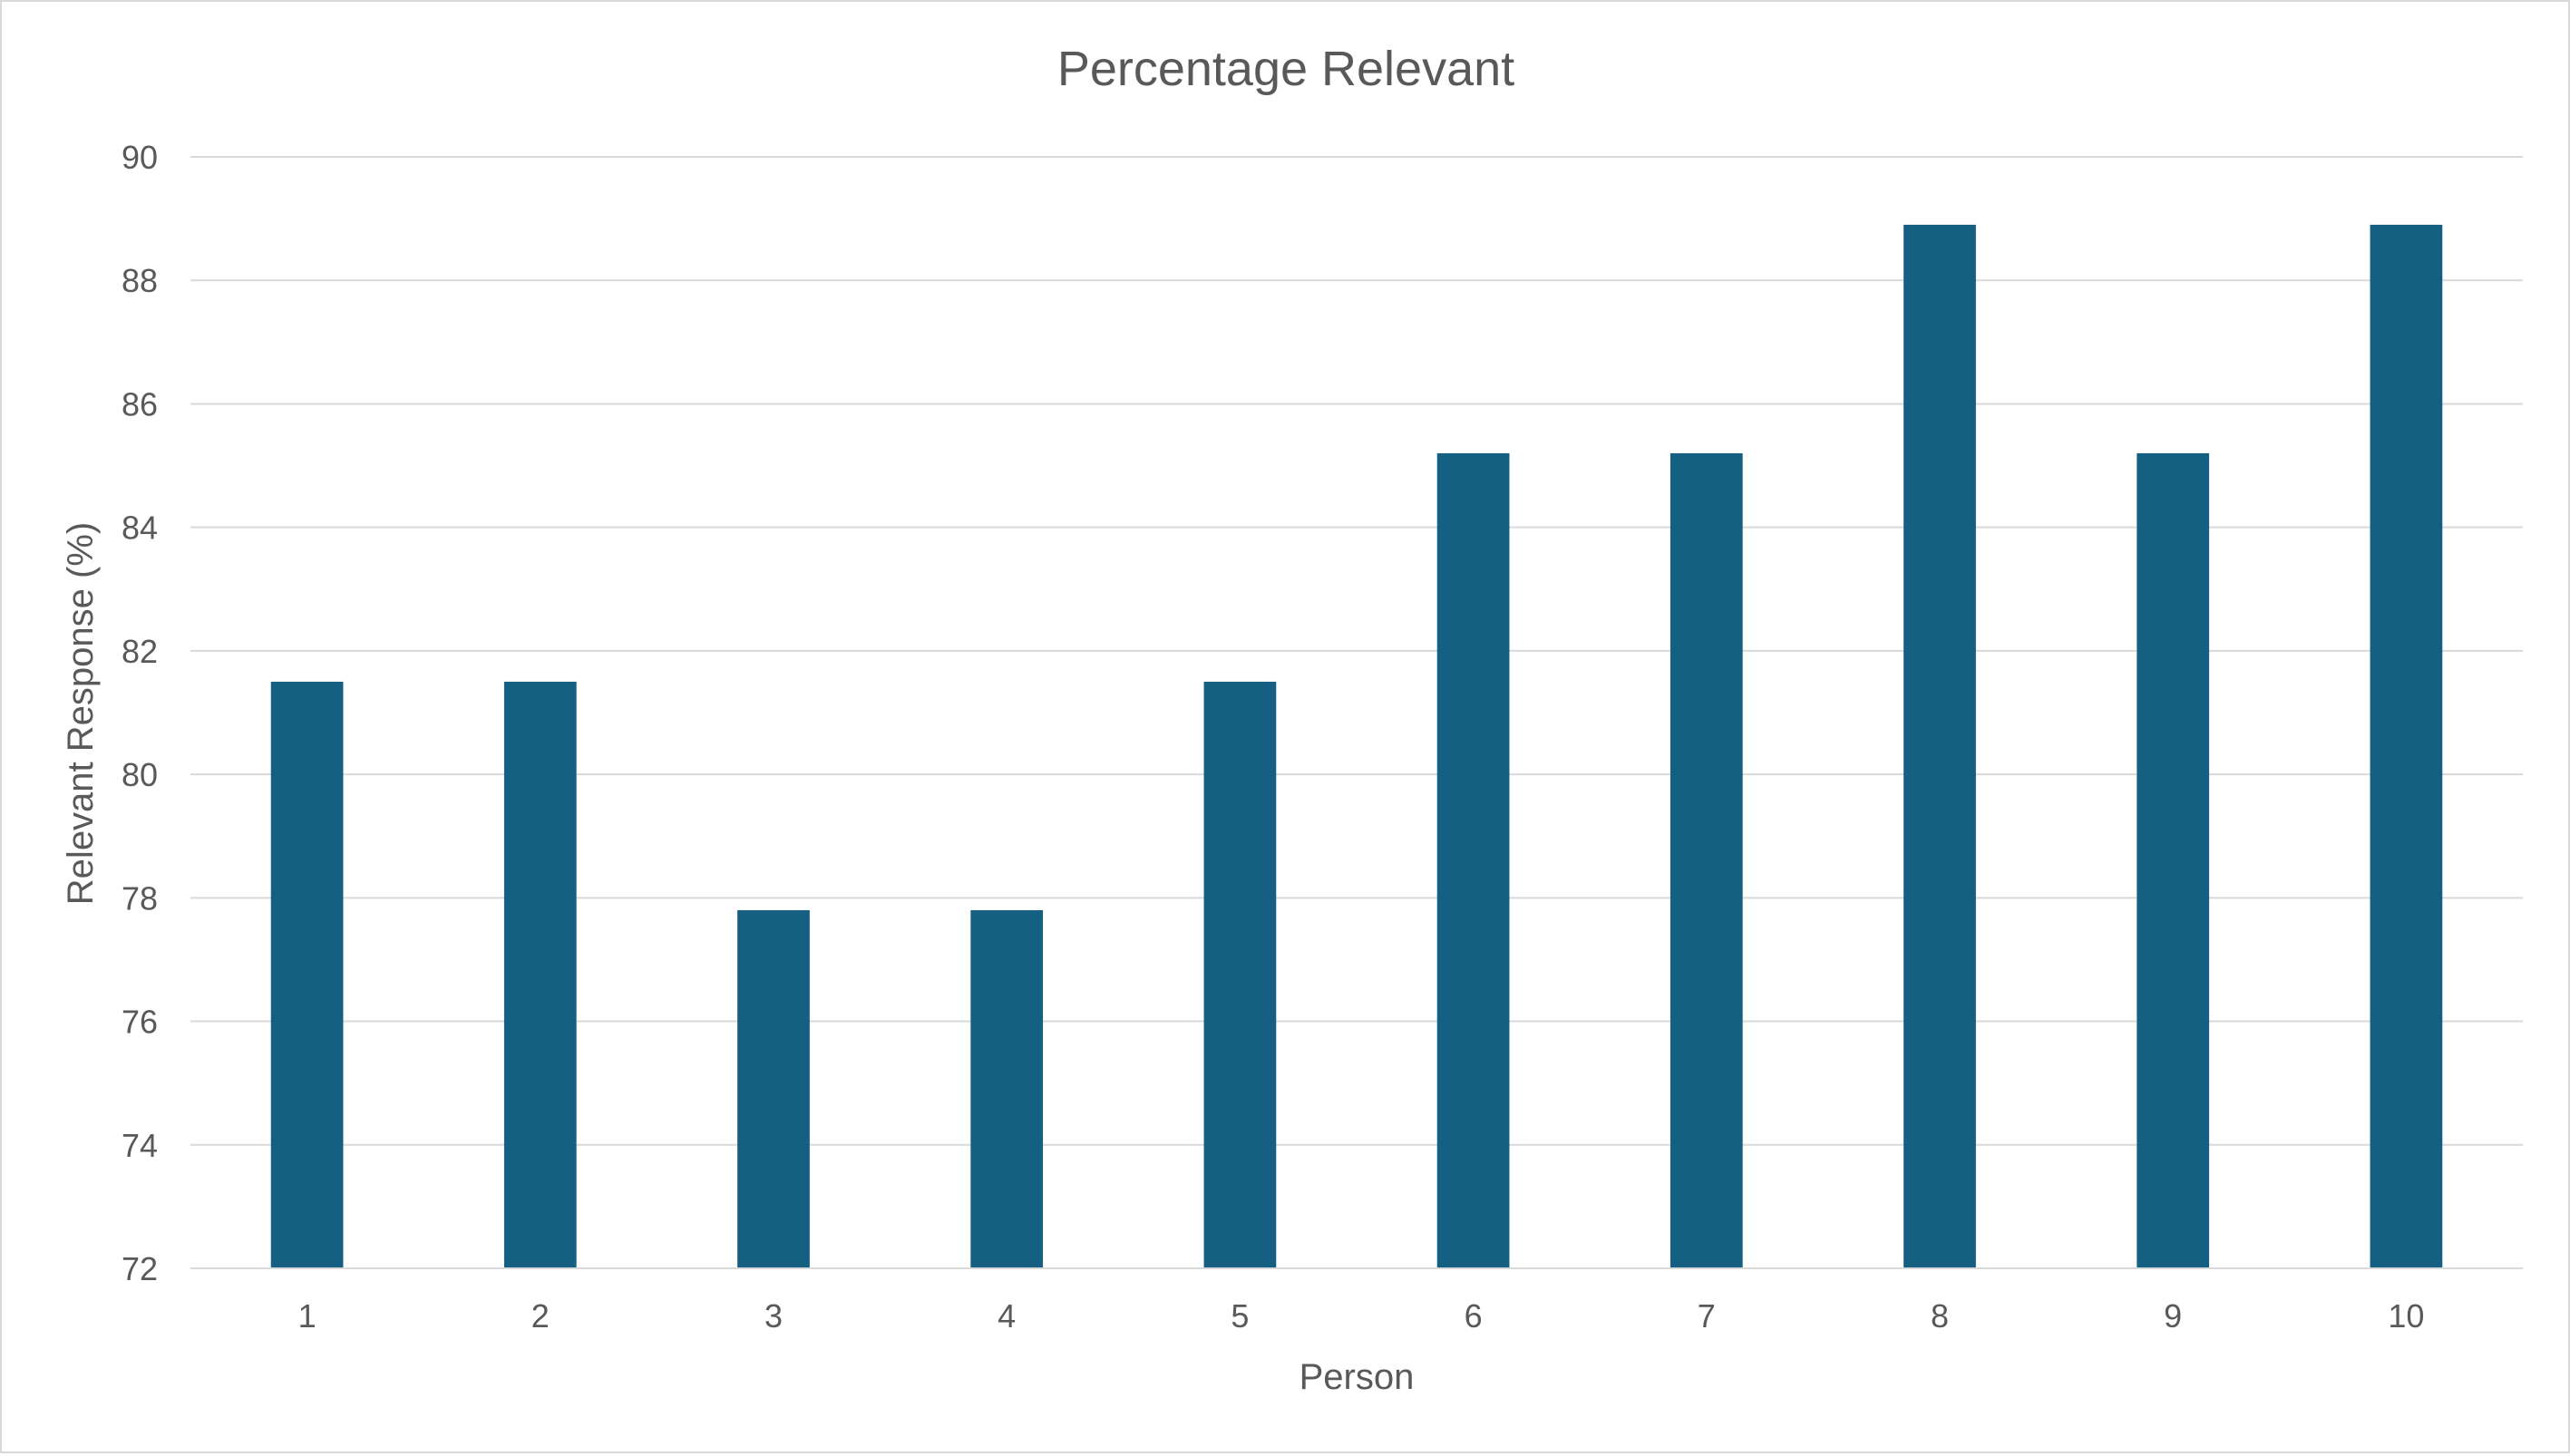 Image resolution: width=2570 pixels, height=1456 pixels. Describe the element at coordinates (140, 157) in the screenshot. I see `y-tick-label: 90` at that location.